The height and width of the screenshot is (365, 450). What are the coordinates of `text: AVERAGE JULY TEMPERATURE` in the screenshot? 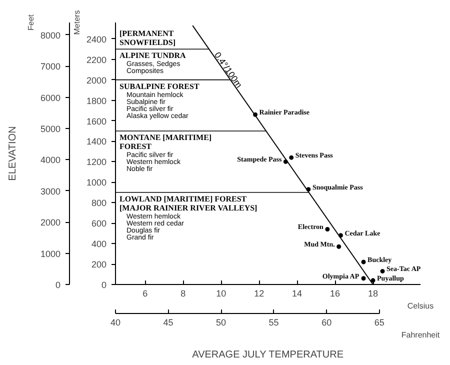 It's located at (268, 355).